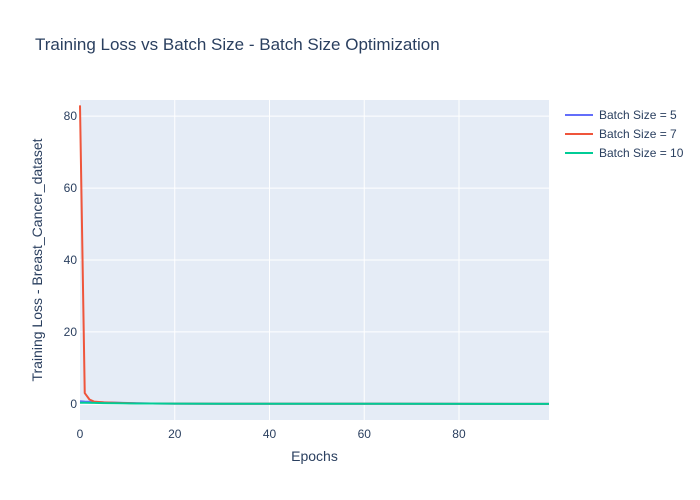 The image size is (700, 500). Describe the element at coordinates (80, 434) in the screenshot. I see `x-tick-label: 0` at that location.